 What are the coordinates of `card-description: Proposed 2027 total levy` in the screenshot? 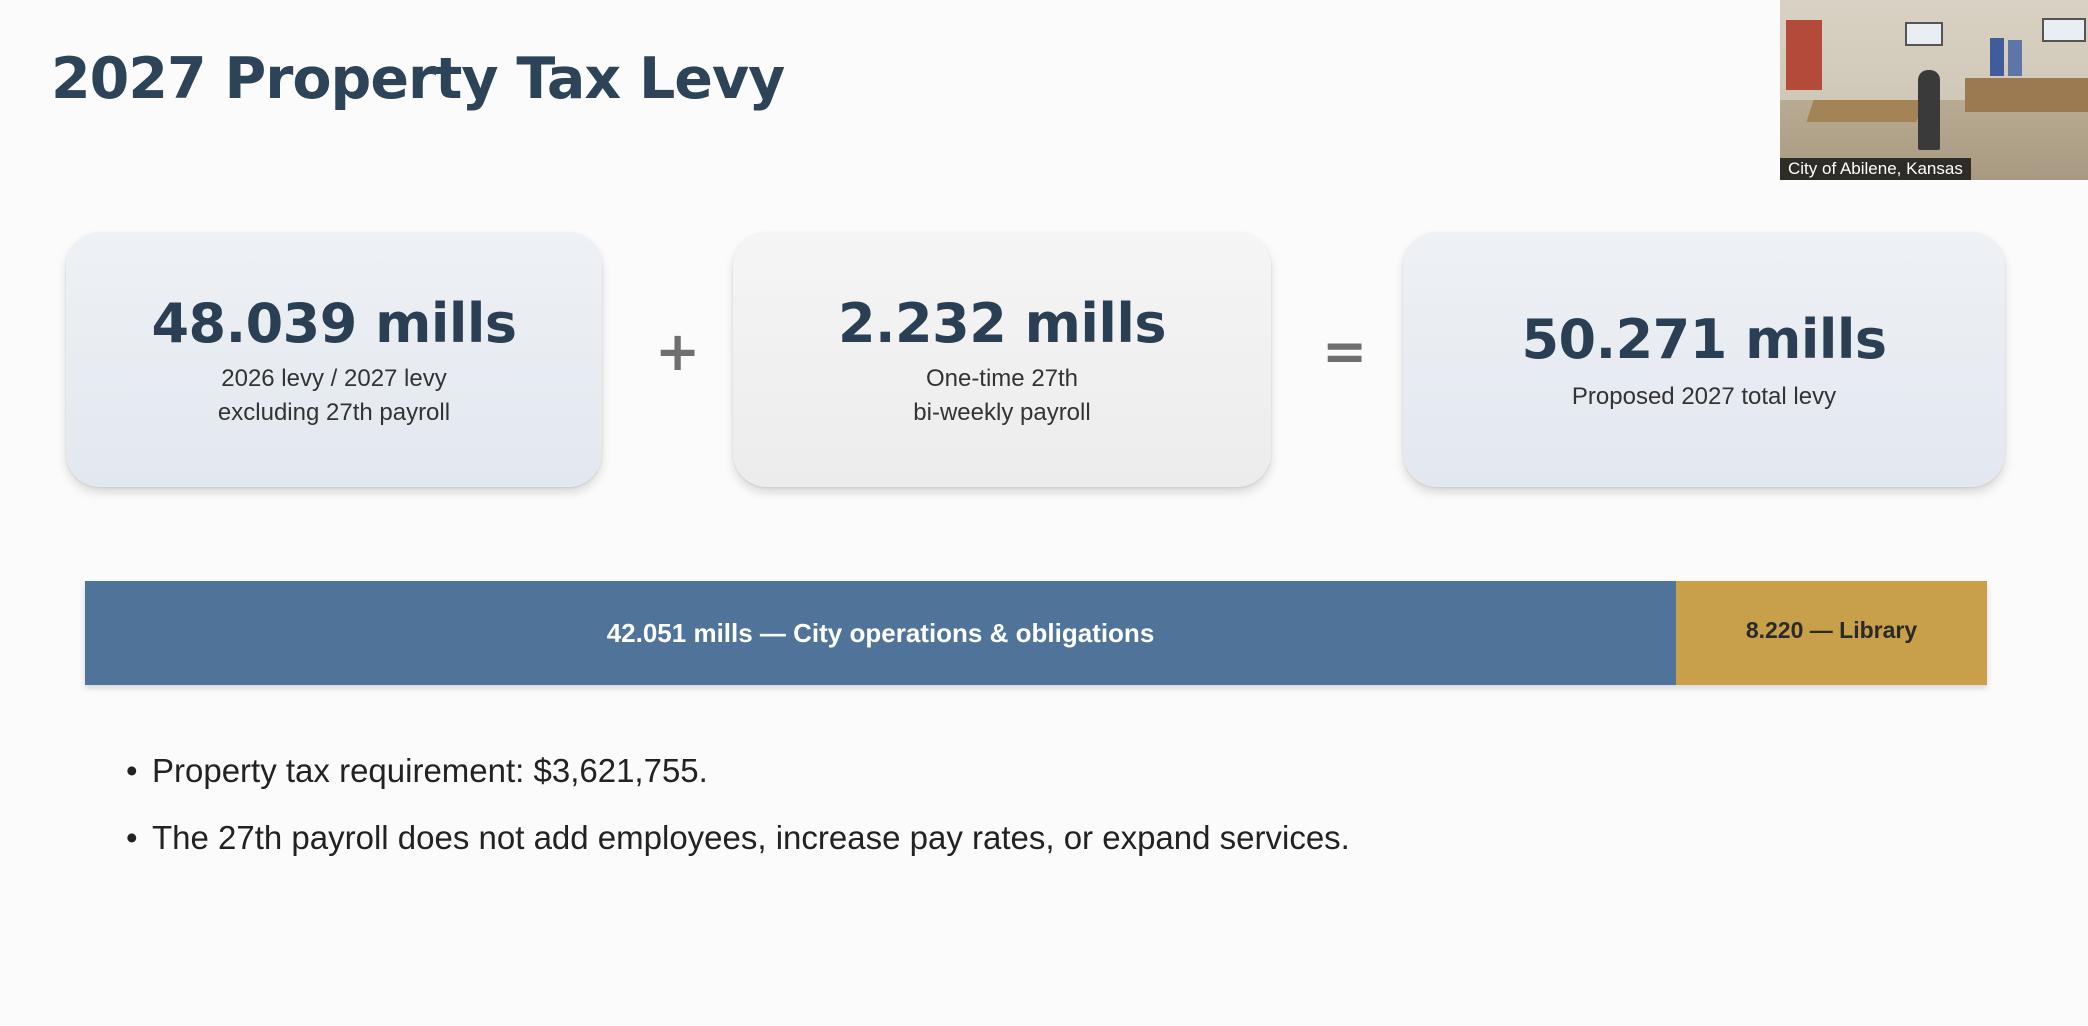 It's located at (1704, 397).